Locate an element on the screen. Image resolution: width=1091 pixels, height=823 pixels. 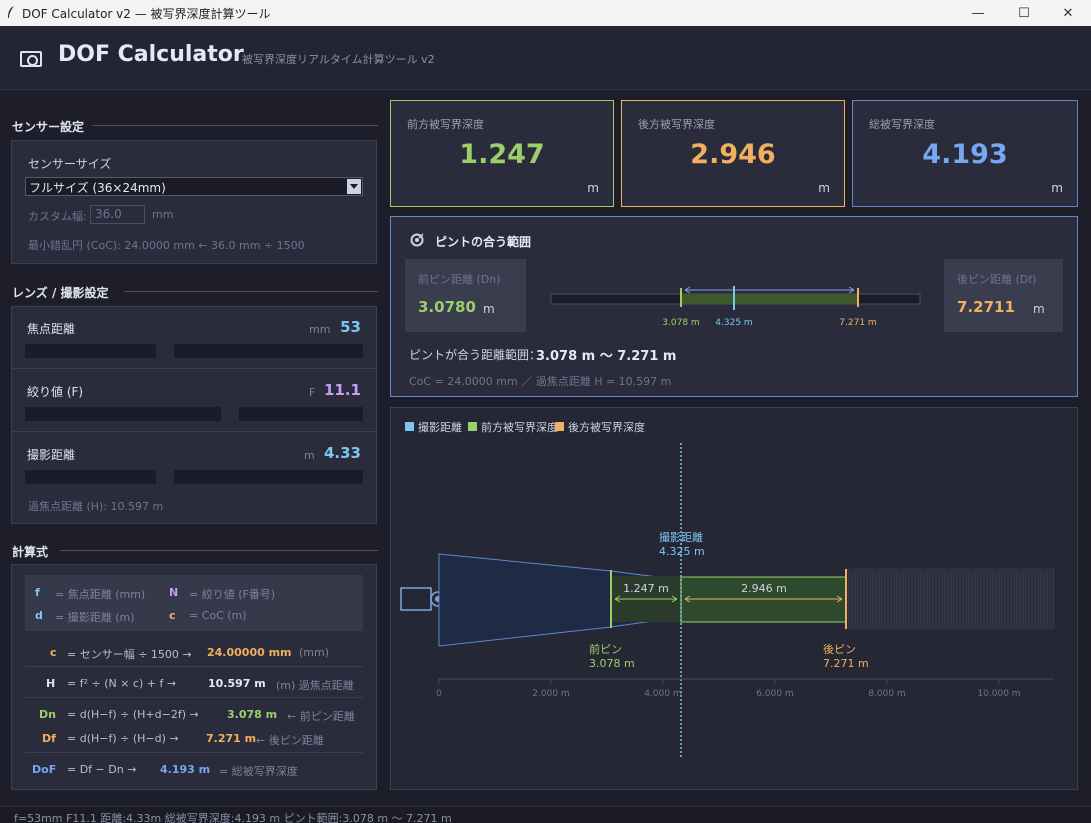
focus-range-title: ピントの合う範囲 is located at coordinates (483, 242).